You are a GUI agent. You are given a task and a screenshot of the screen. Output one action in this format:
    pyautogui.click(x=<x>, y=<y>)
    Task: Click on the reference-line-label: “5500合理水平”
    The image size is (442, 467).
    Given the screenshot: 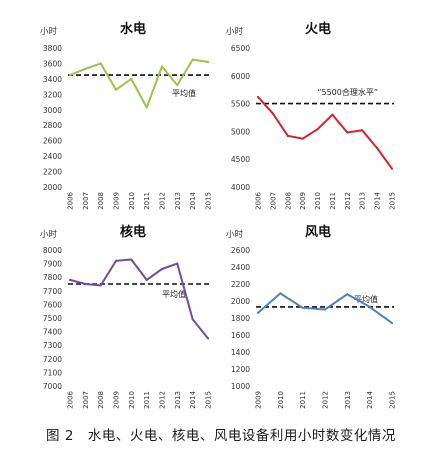 What is the action you would take?
    pyautogui.click(x=347, y=92)
    